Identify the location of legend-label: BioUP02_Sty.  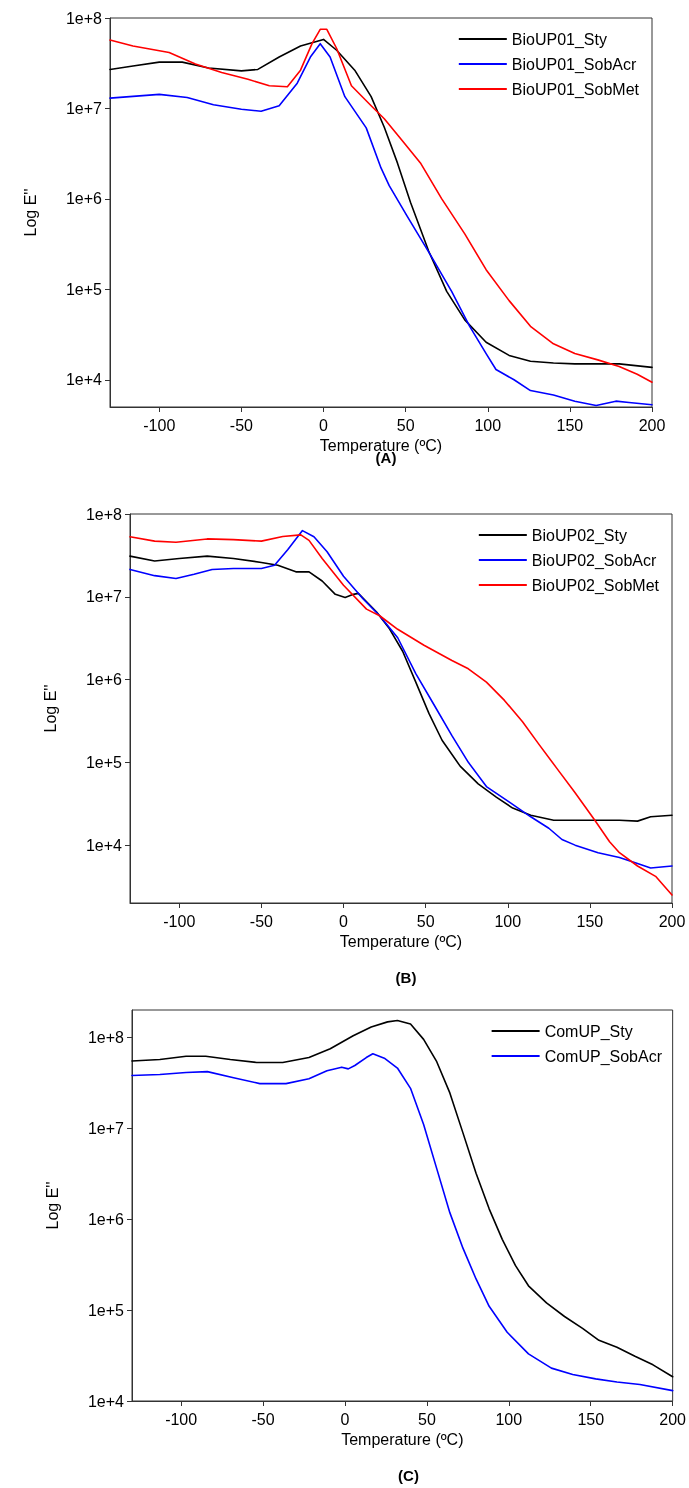
(579, 535).